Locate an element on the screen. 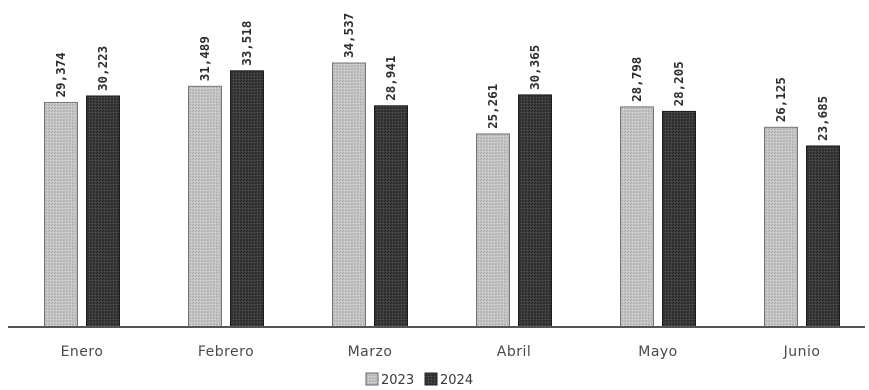 The width and height of the screenshot is (869, 390). bar-2023-junio is located at coordinates (781, 227).